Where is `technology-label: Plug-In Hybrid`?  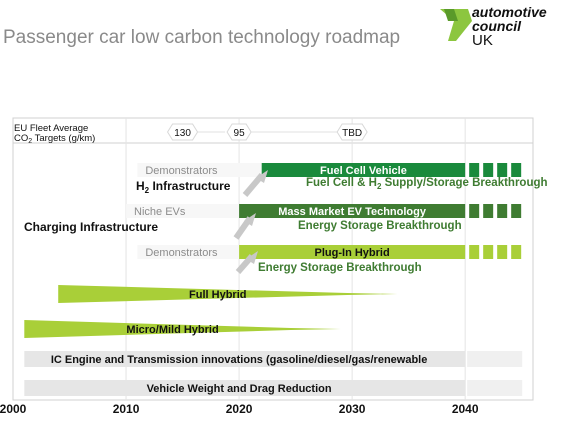
technology-label: Plug-In Hybrid is located at coordinates (352, 253).